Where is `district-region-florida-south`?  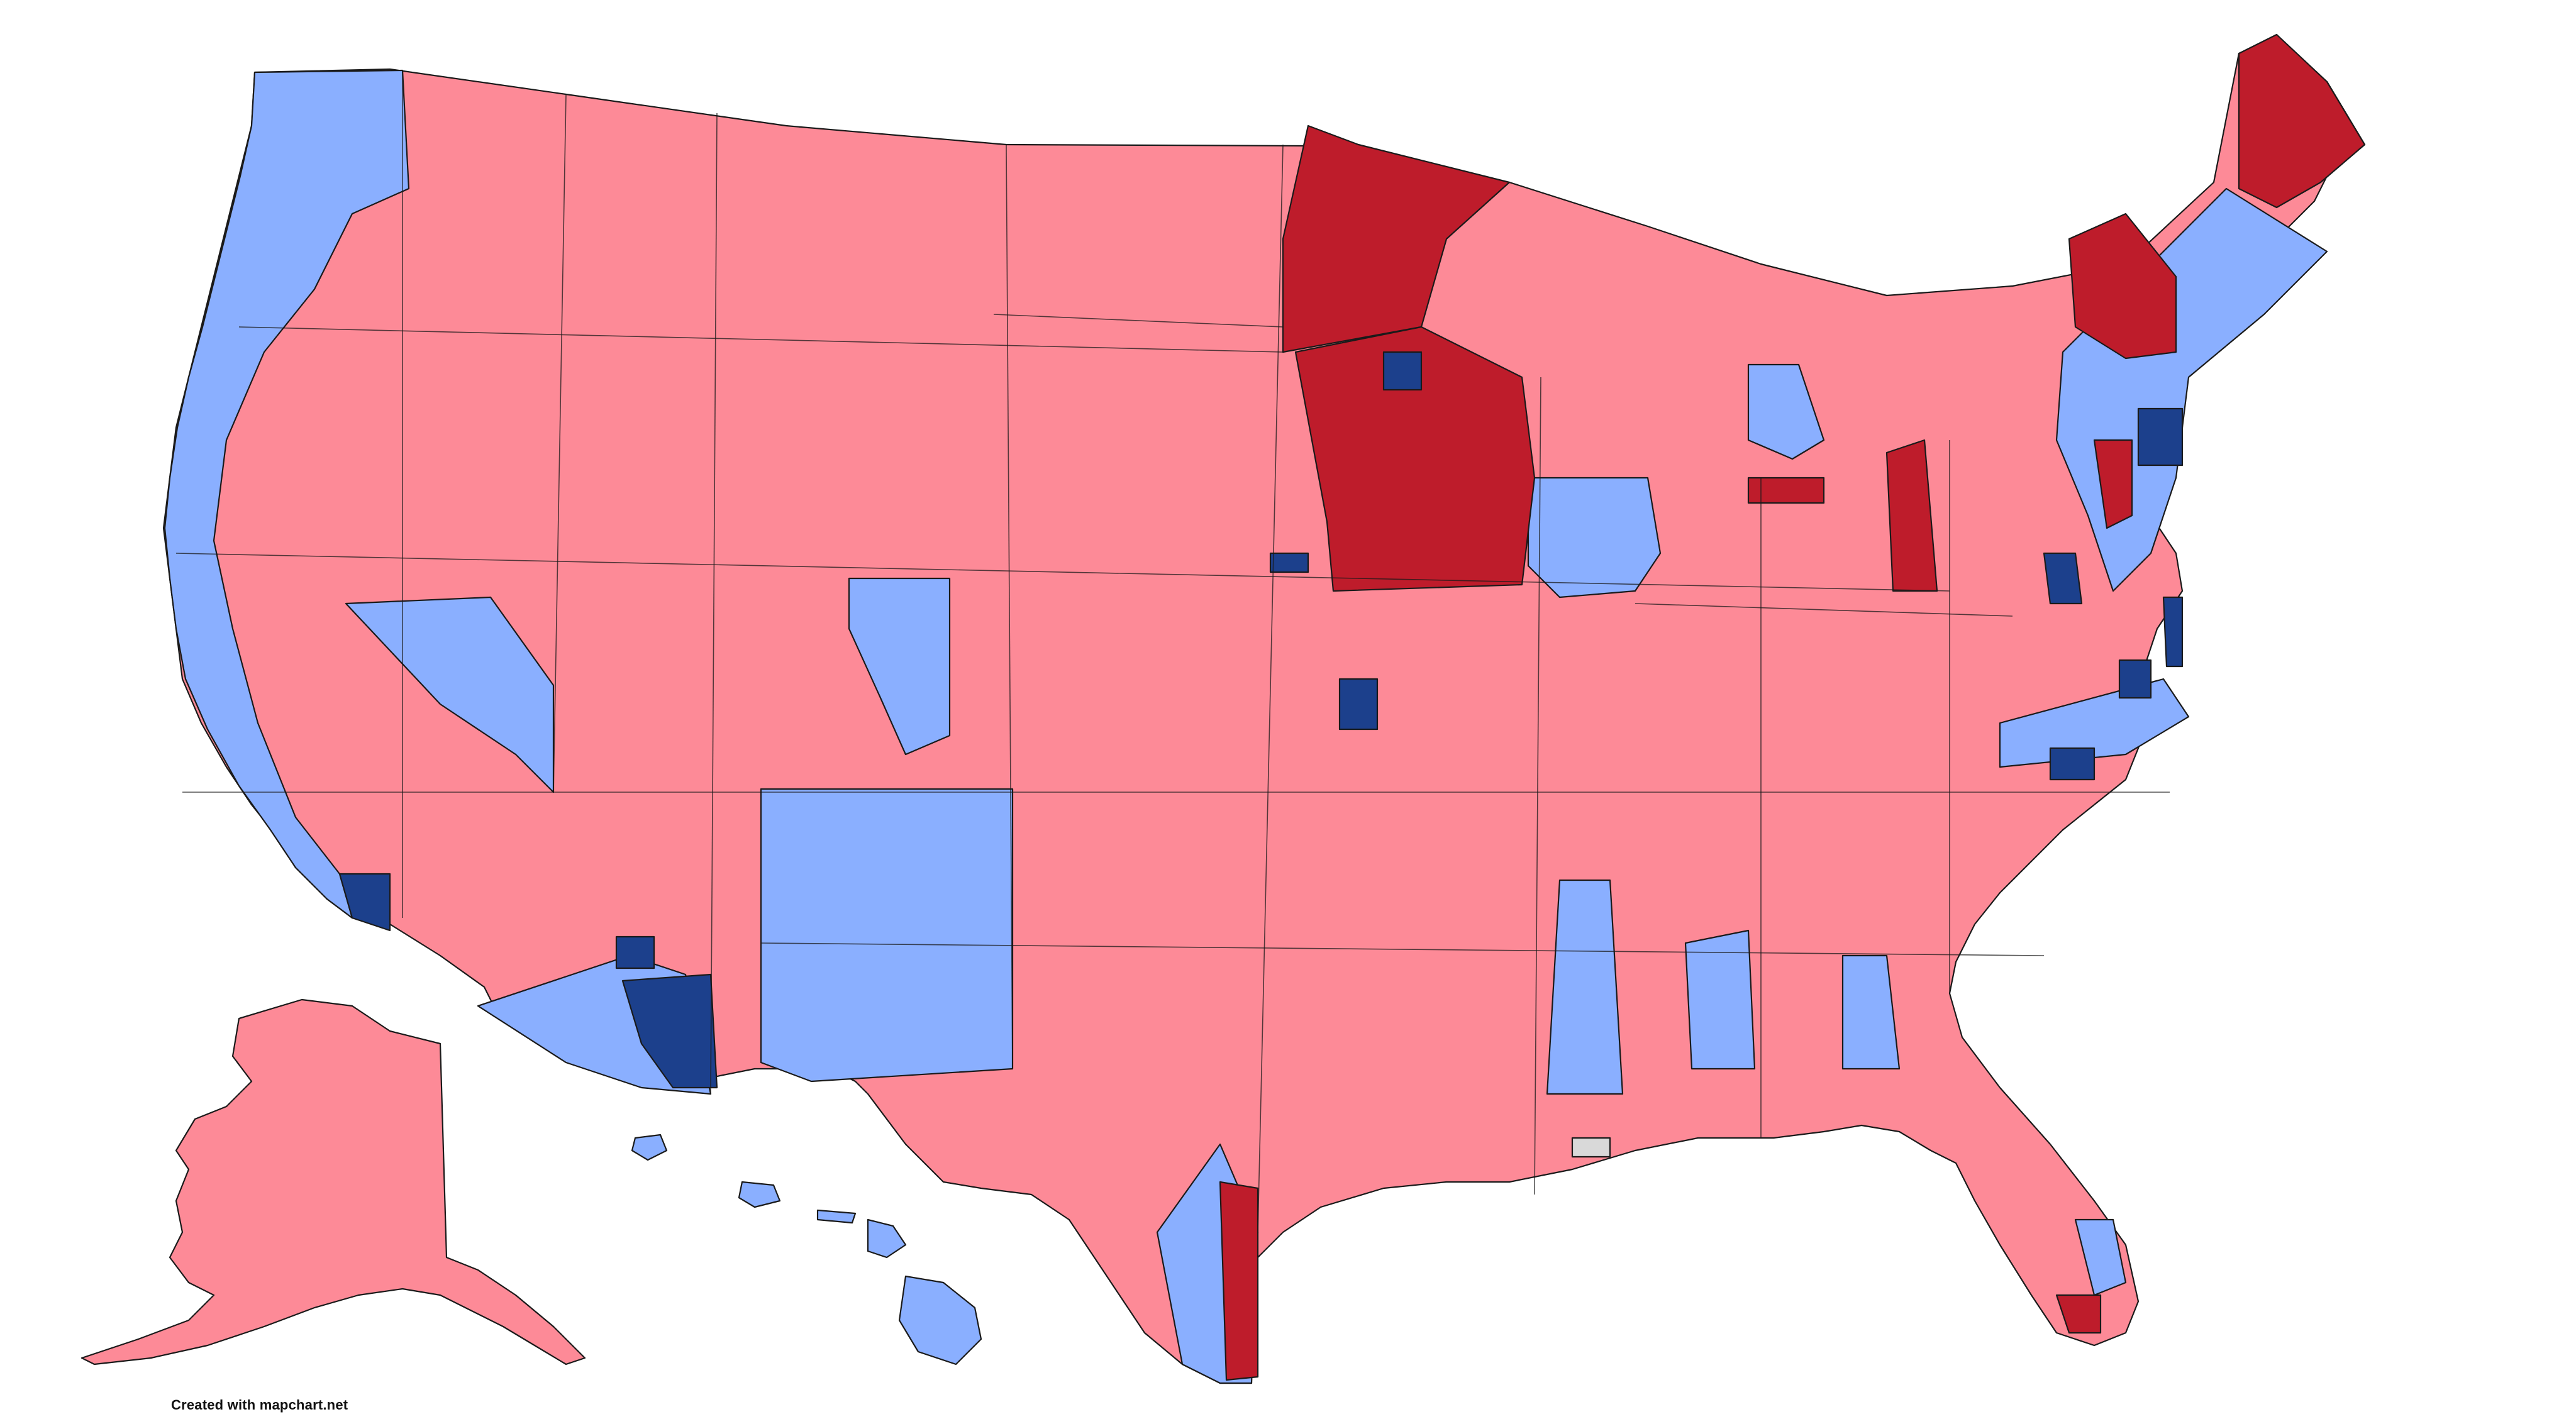
district-region-florida-south is located at coordinates (2078, 1314).